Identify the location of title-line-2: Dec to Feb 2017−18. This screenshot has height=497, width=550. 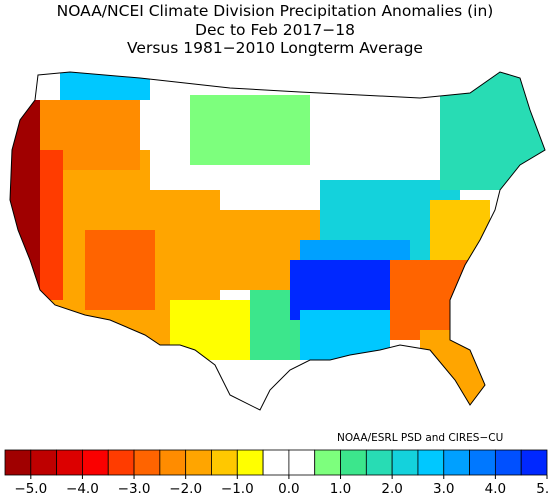
(275, 29).